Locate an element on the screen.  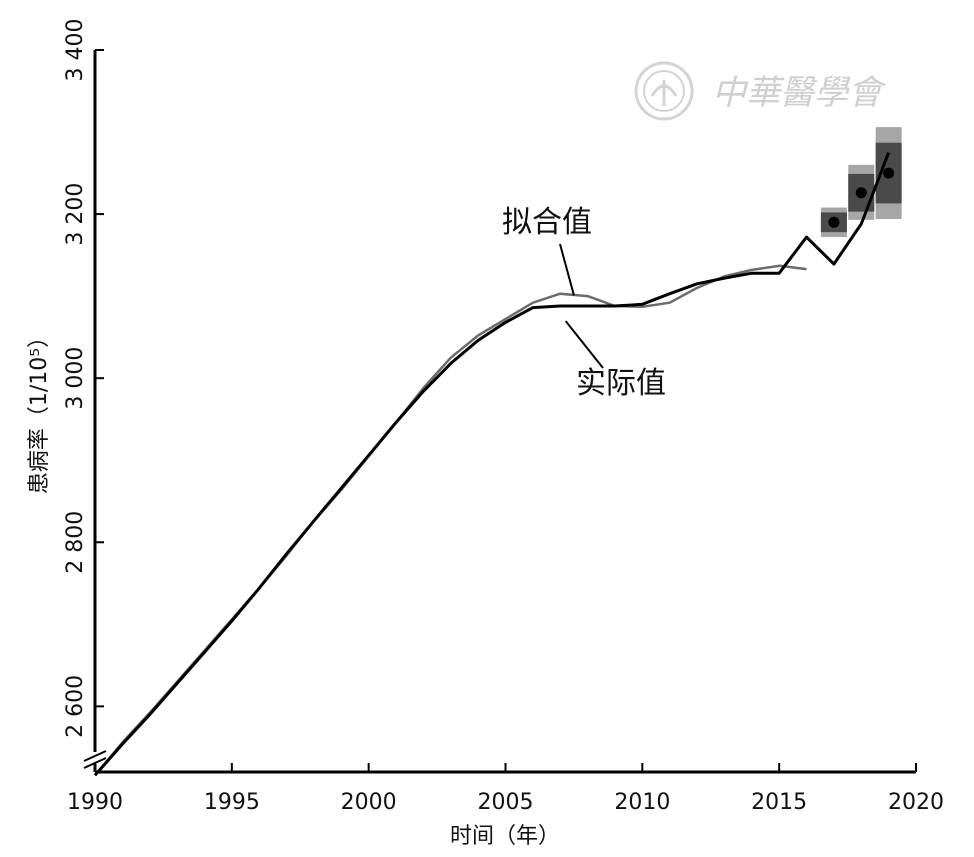
y-tick-label: 2 800 is located at coordinates (75, 542).